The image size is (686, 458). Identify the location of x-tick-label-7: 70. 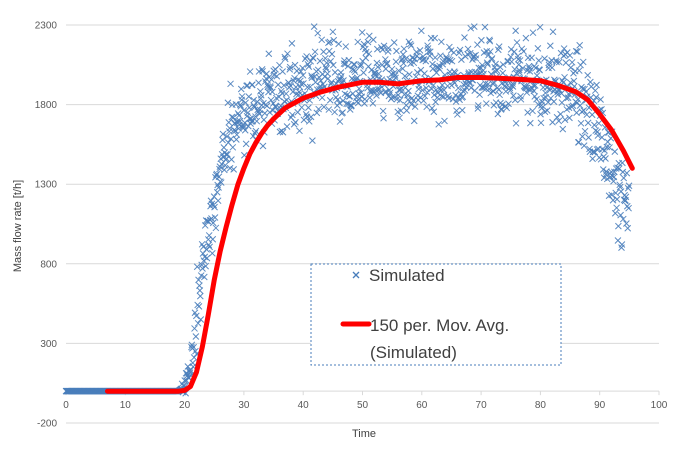
(482, 405).